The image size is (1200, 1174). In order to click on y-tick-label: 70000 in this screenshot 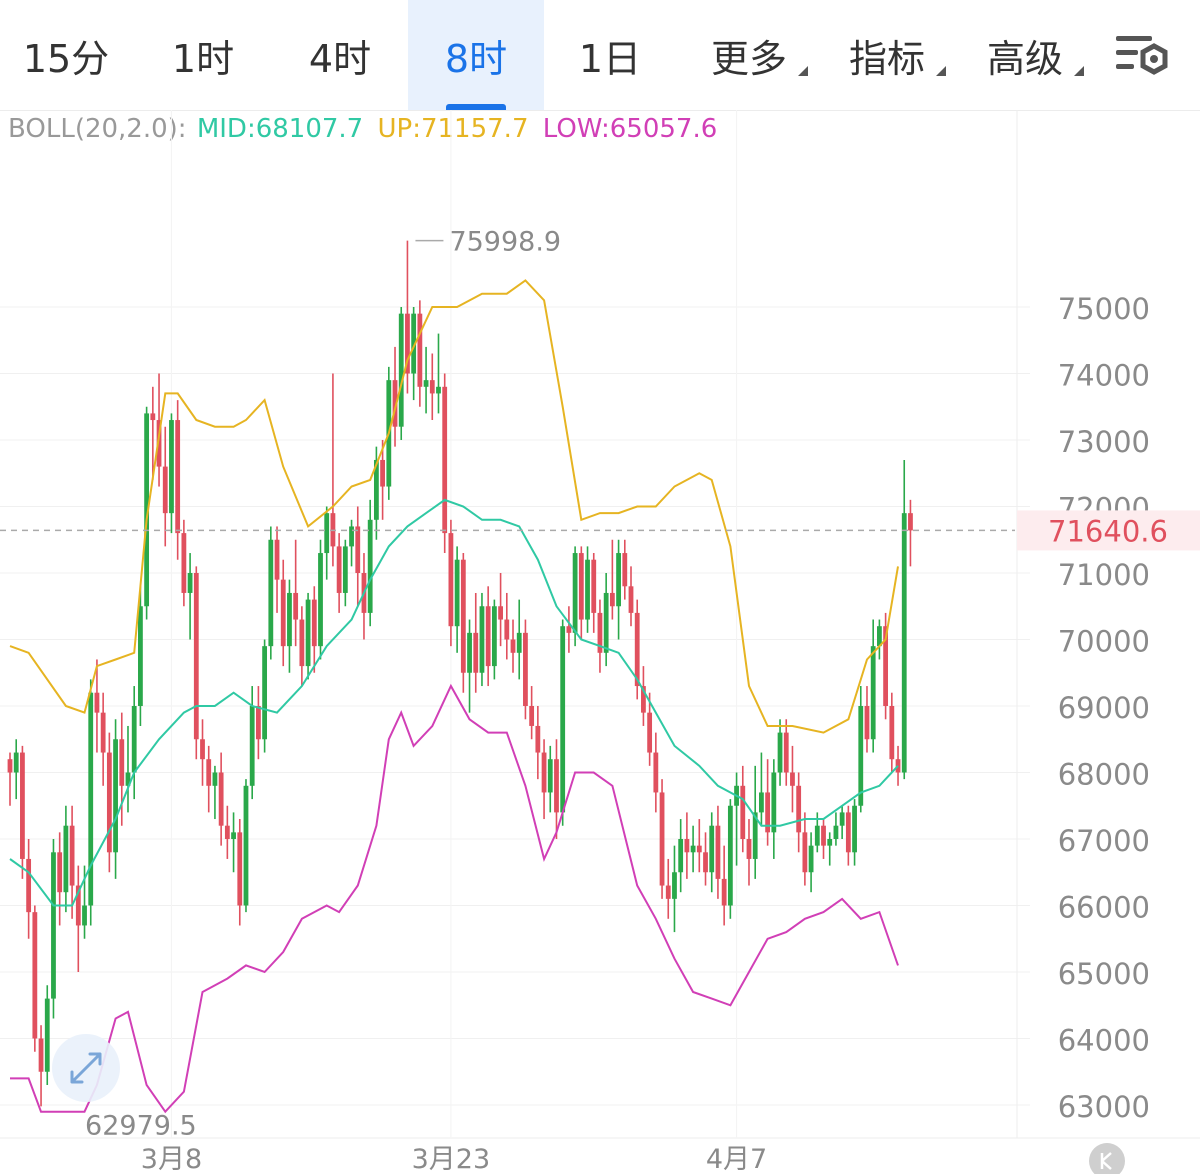, I will do `click(1104, 642)`.